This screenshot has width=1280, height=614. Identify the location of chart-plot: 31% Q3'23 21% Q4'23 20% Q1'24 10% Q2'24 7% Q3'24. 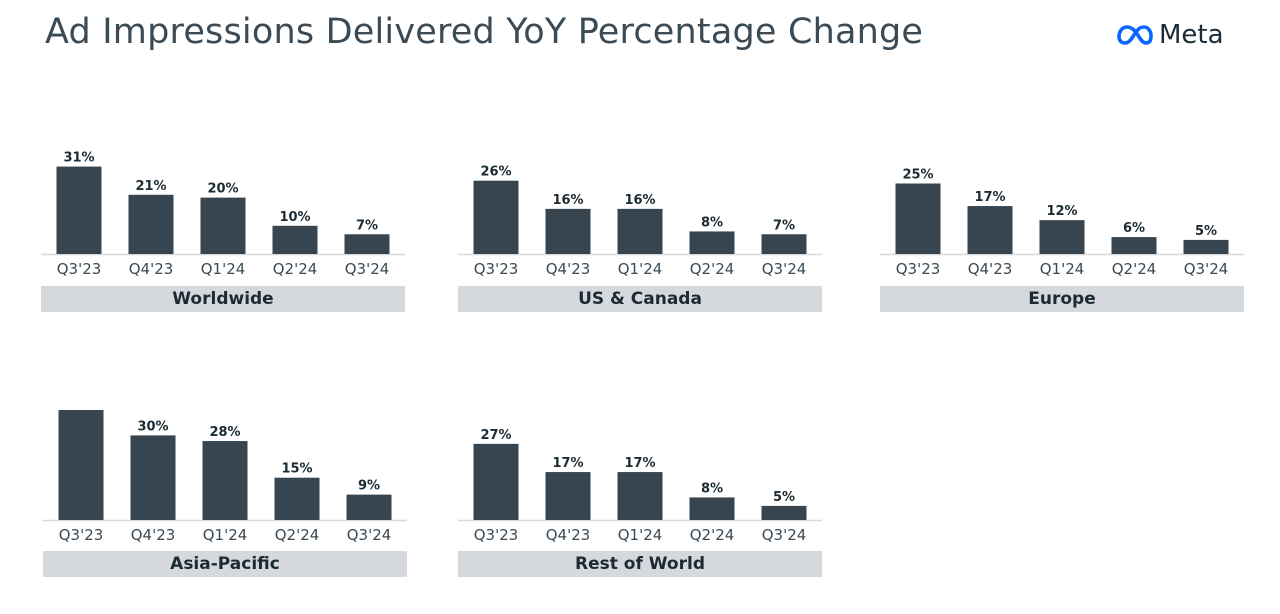
(223, 214).